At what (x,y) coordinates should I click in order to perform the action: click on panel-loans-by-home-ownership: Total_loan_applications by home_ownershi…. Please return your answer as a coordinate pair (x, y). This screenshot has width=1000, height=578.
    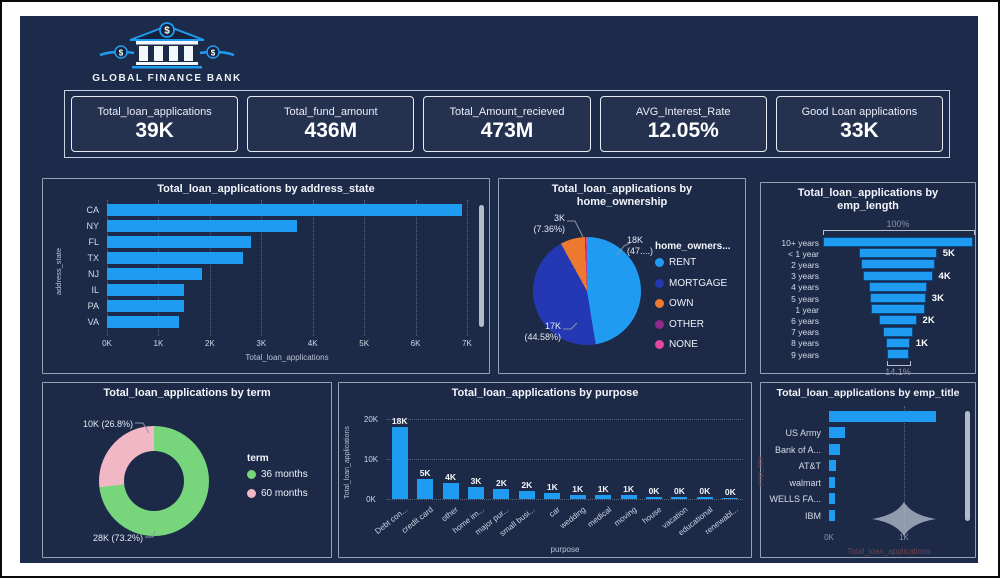
    Looking at the image, I should click on (622, 276).